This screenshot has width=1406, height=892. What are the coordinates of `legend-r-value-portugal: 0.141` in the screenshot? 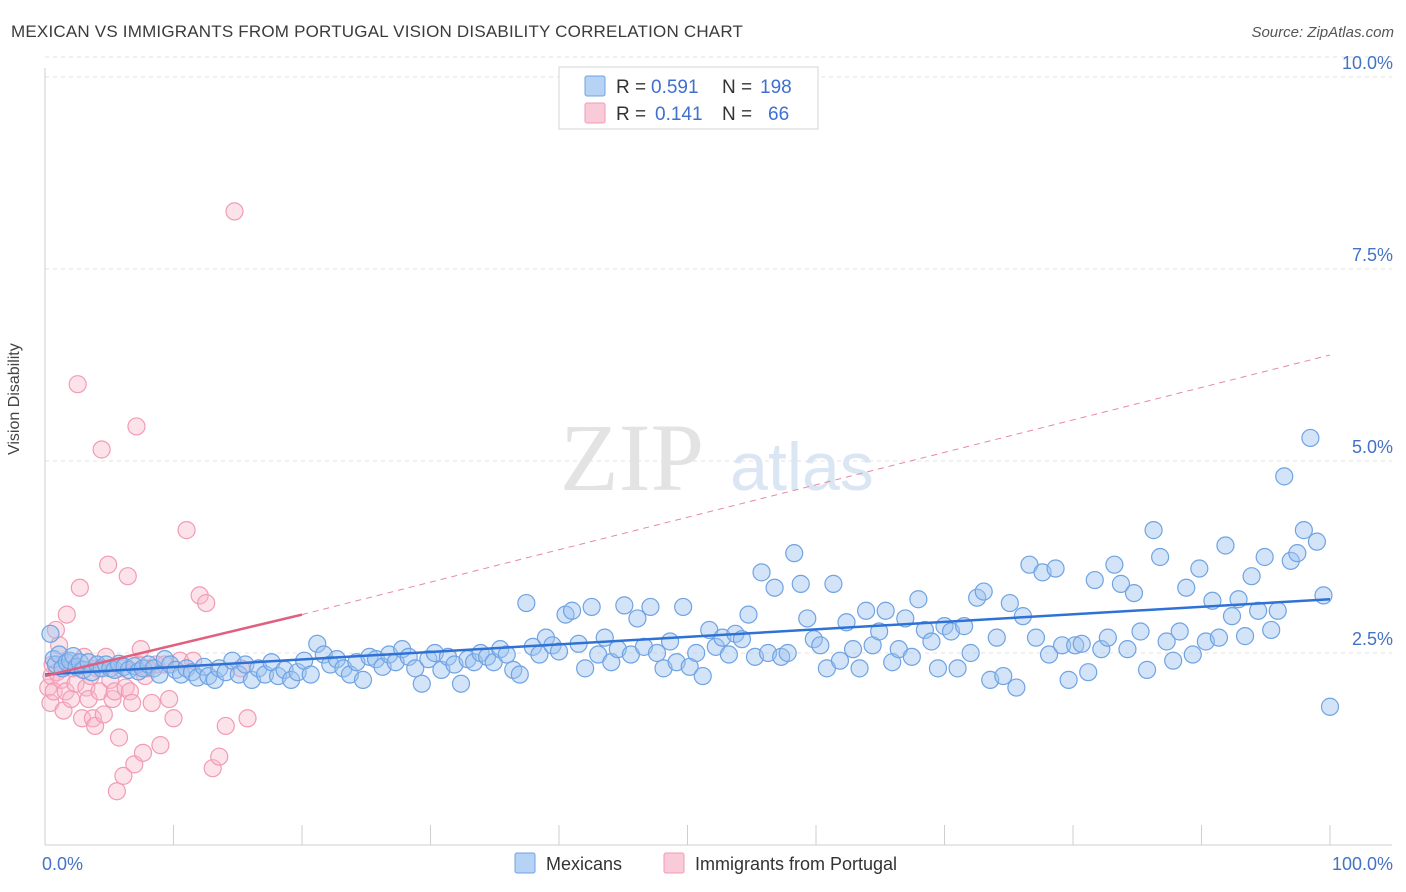 It's located at (679, 114).